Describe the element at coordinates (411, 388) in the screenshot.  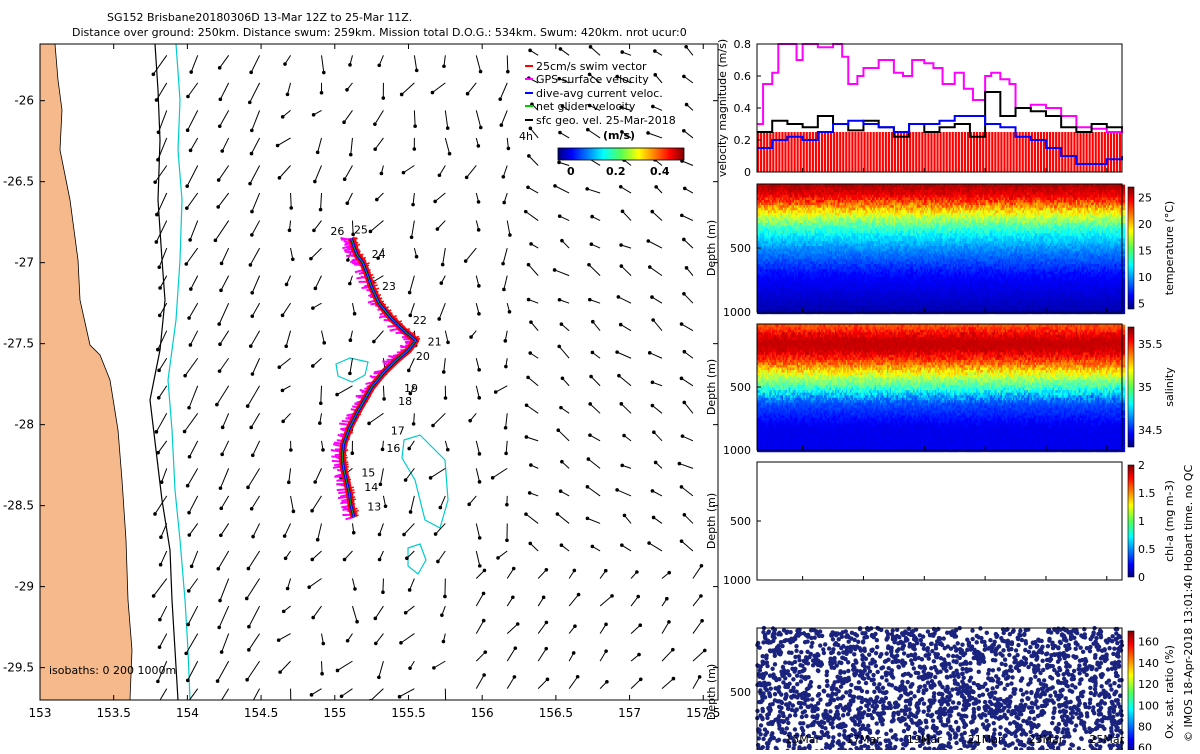
I see `track-day-label: 19` at that location.